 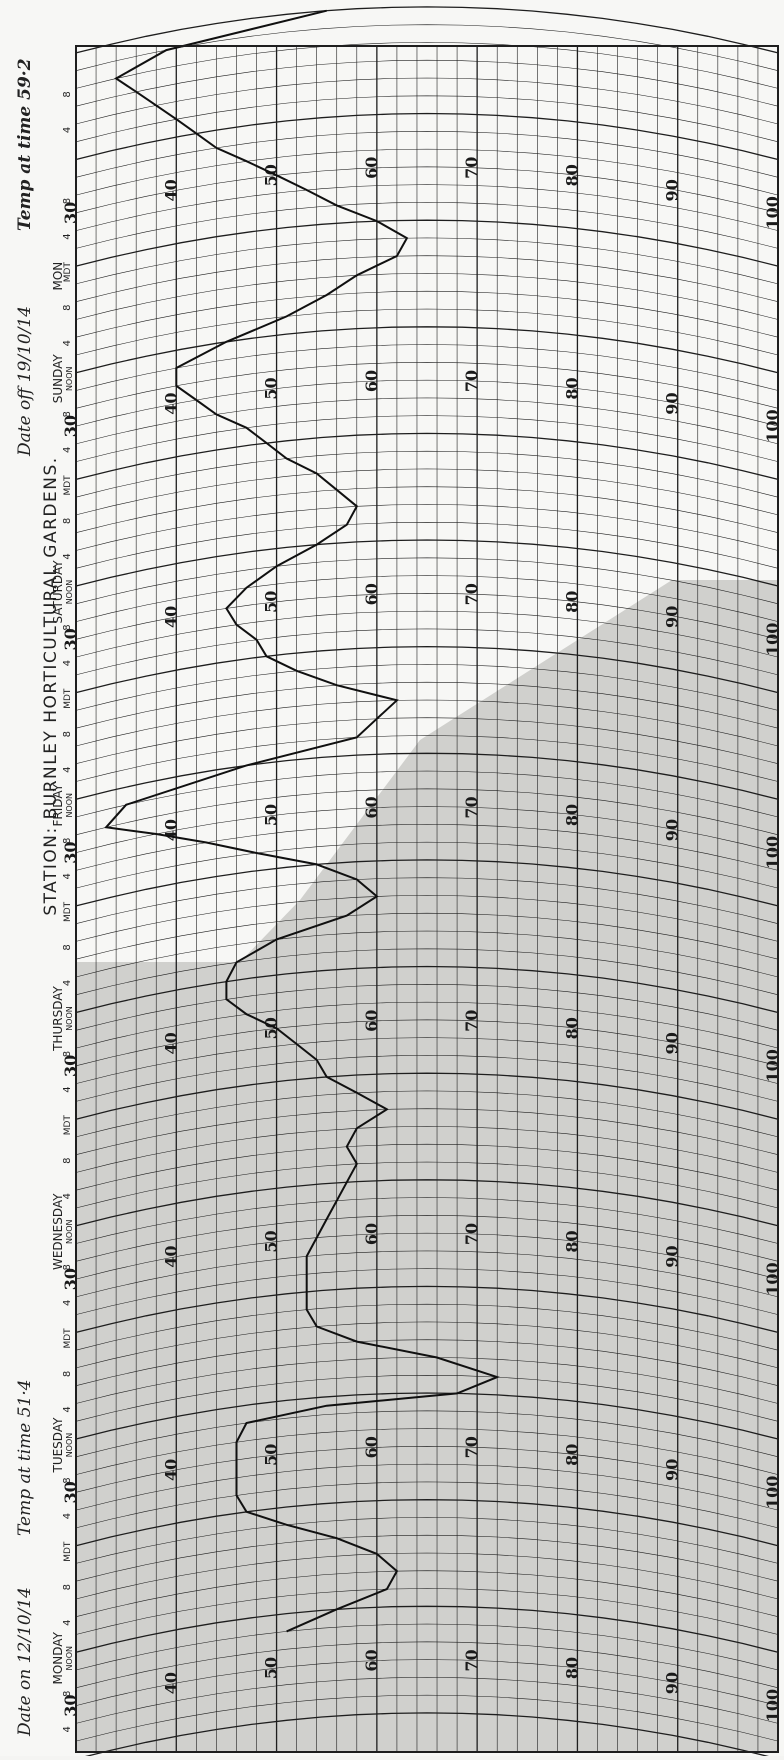 What do you see at coordinates (58, 1445) in the screenshot?
I see `day-label: TUESDAY` at bounding box center [58, 1445].